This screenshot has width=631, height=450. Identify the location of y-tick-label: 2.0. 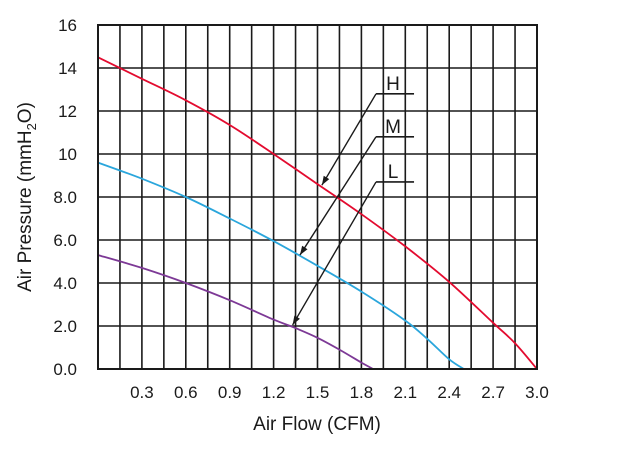
(65, 326).